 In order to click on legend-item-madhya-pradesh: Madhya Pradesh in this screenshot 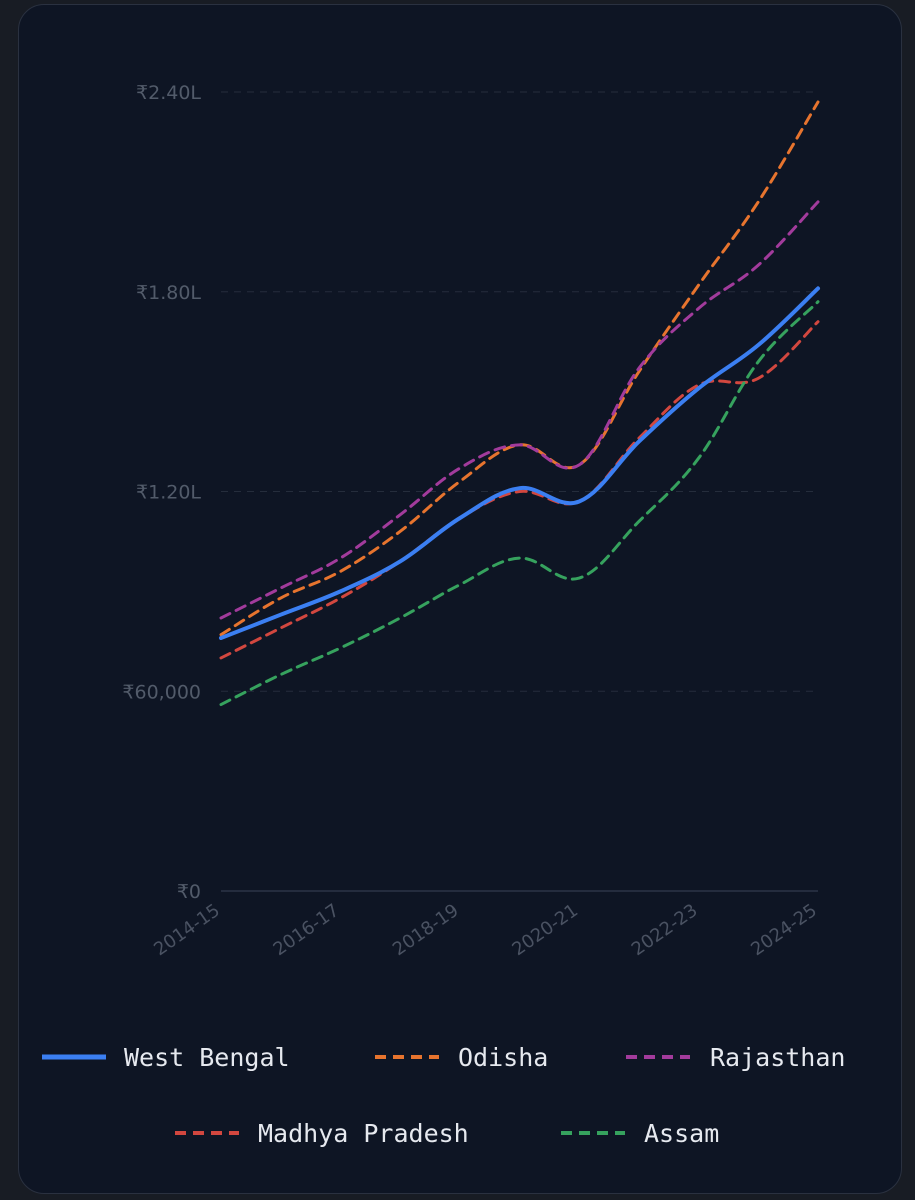, I will do `click(322, 1133)`.